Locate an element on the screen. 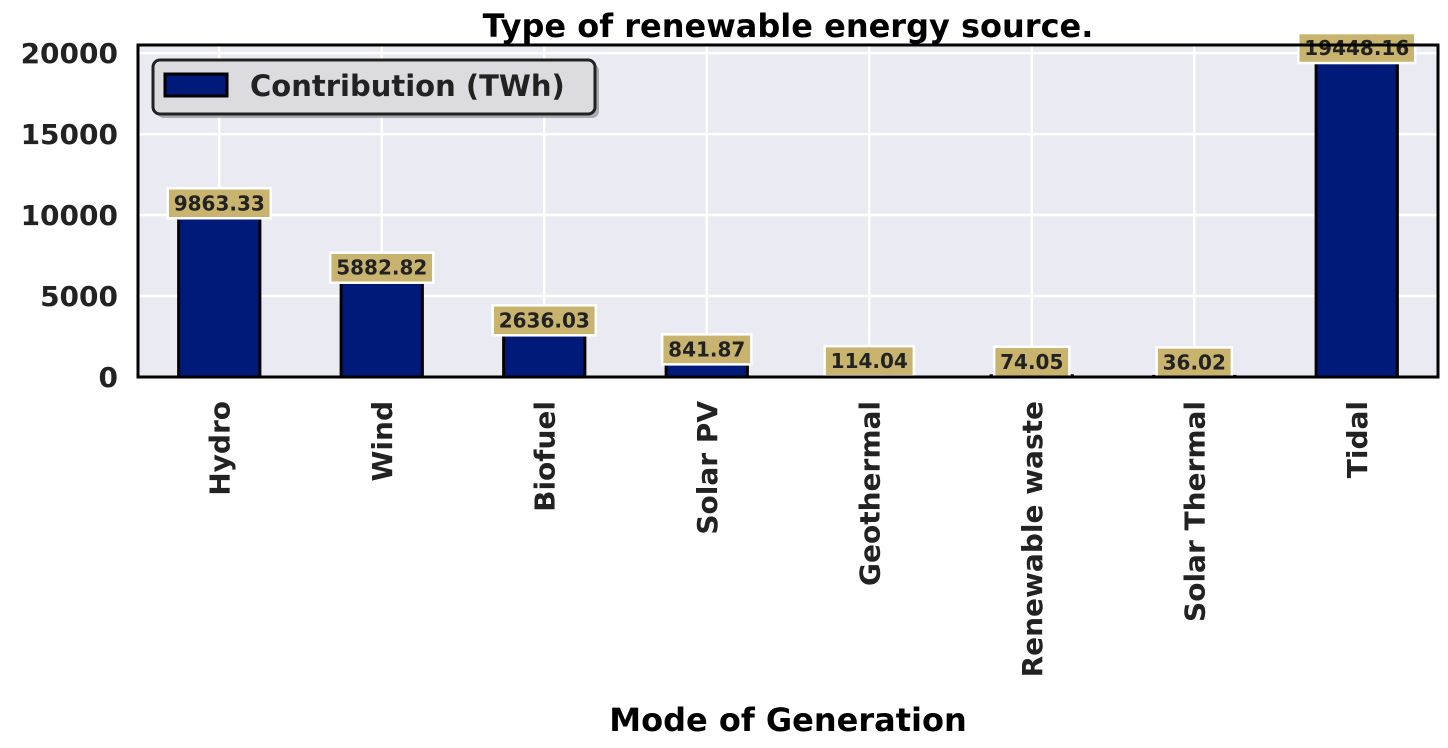 This screenshot has height=748, width=1448. data-label: 114.04 is located at coordinates (869, 361).